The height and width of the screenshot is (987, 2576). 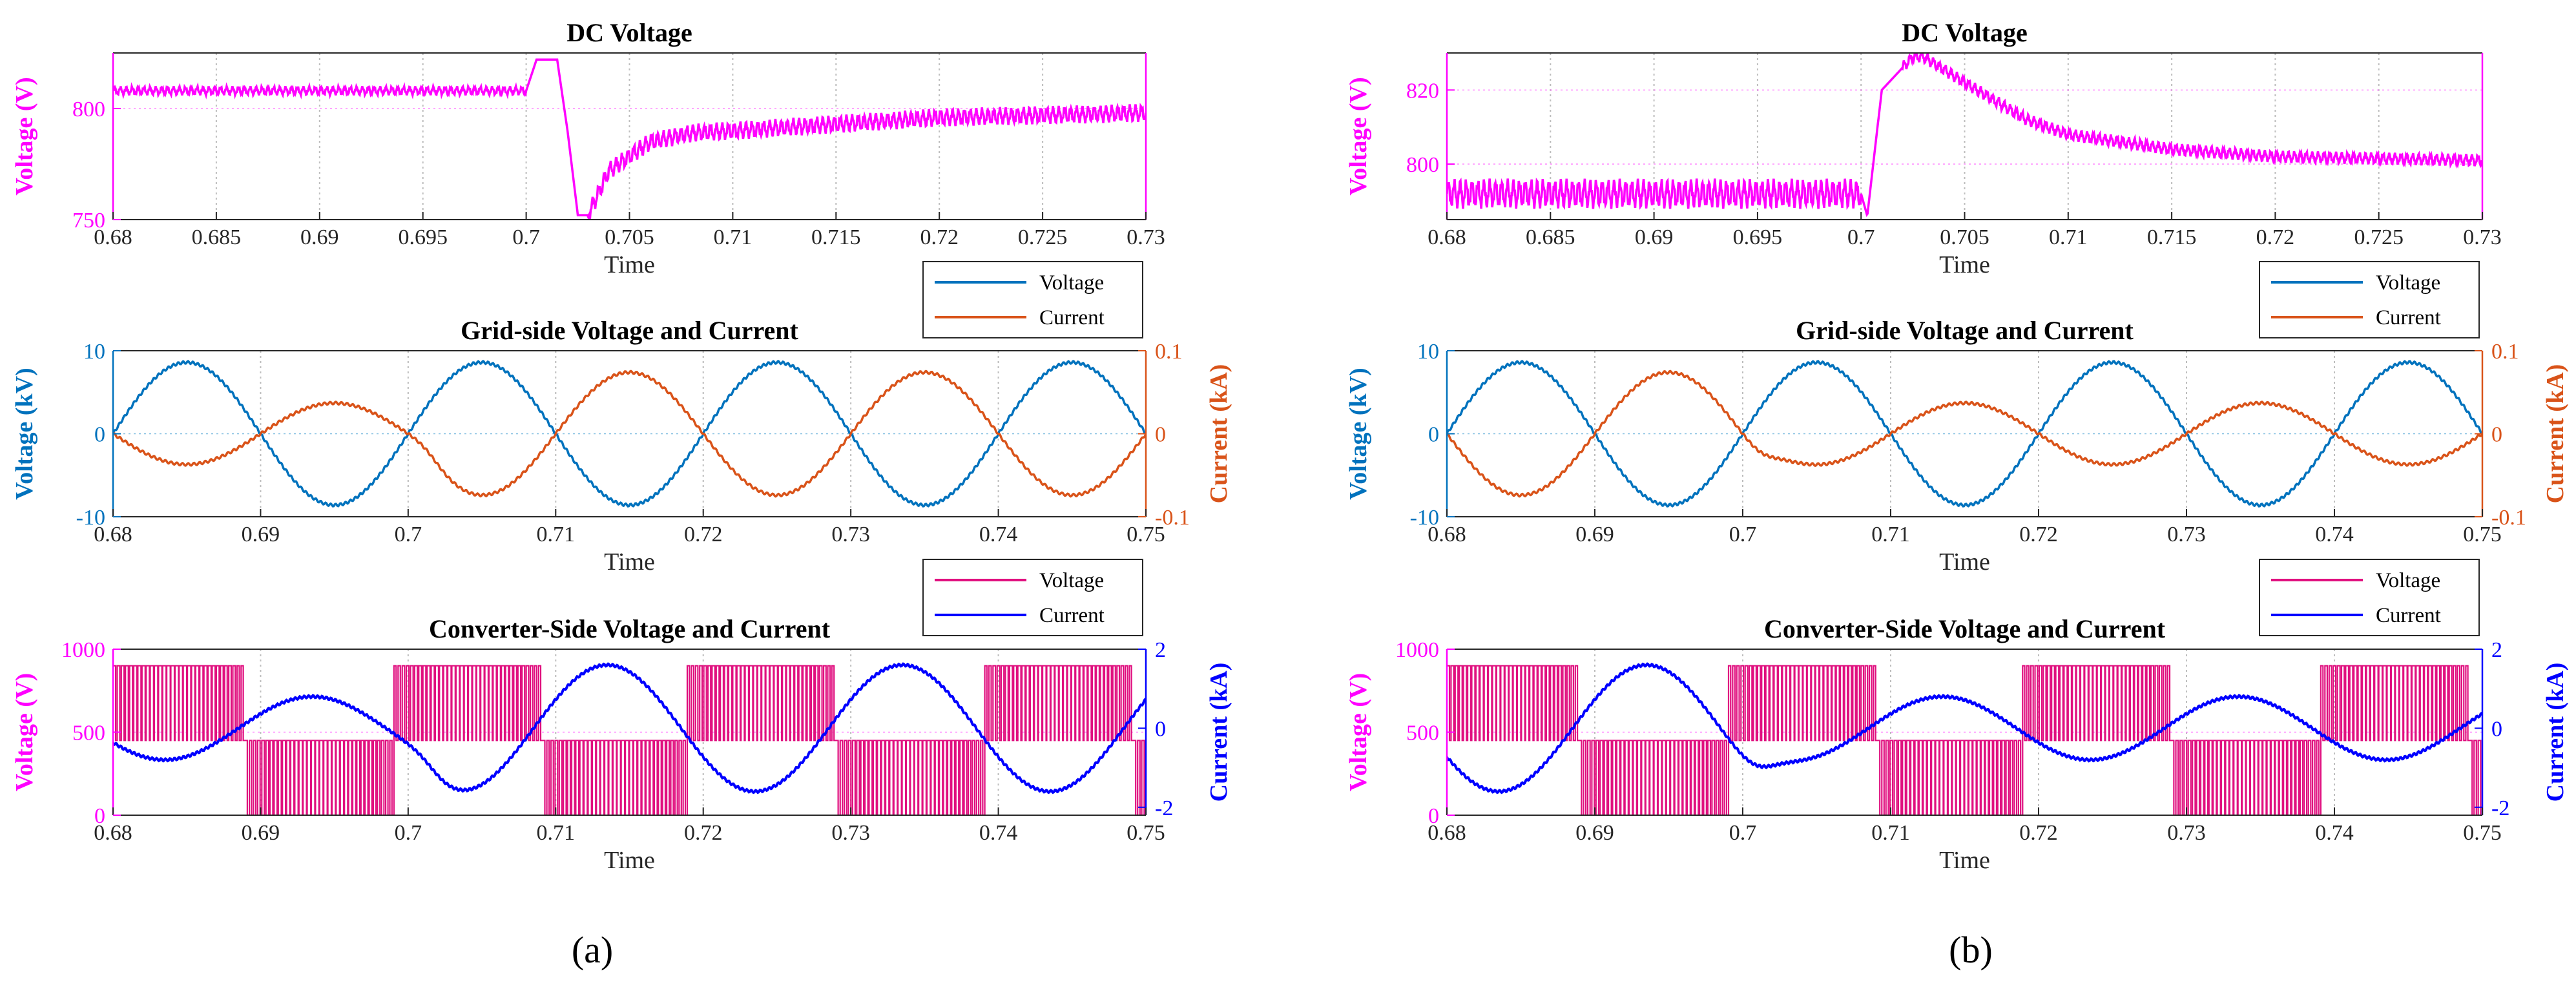 I want to click on x-tick-label: 0.685, so click(x=217, y=237).